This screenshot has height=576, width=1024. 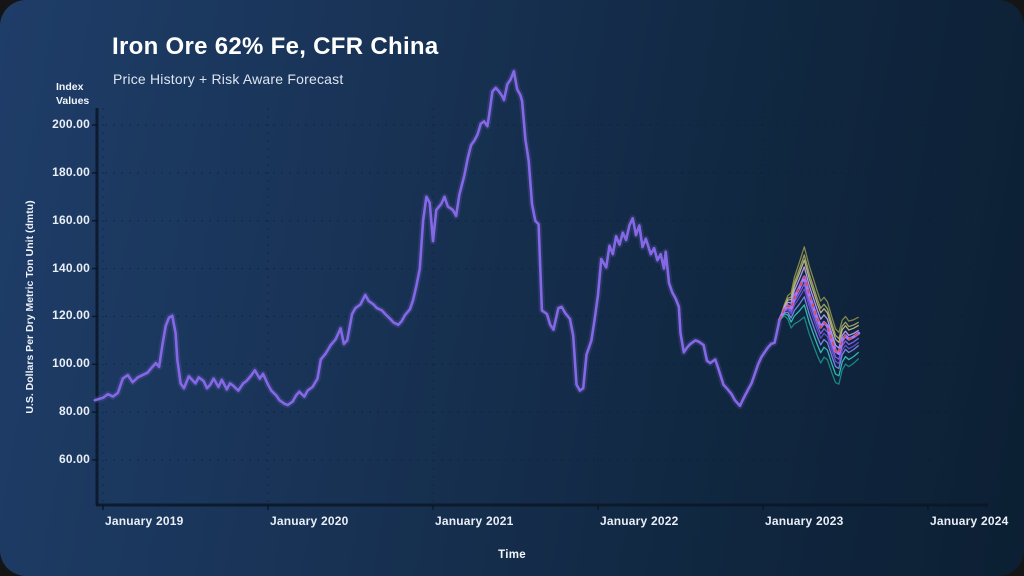 What do you see at coordinates (73, 94) in the screenshot?
I see `y-axis-top-label: Index Values` at bounding box center [73, 94].